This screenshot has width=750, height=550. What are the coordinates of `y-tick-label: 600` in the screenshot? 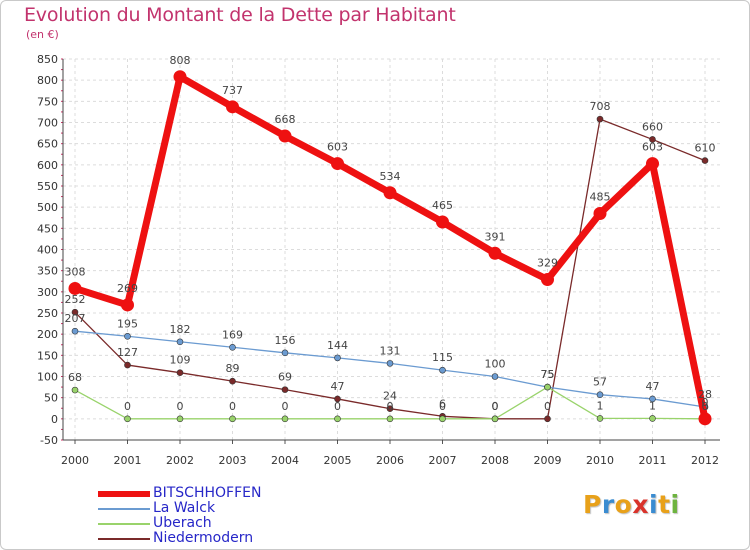 It's located at (47, 165).